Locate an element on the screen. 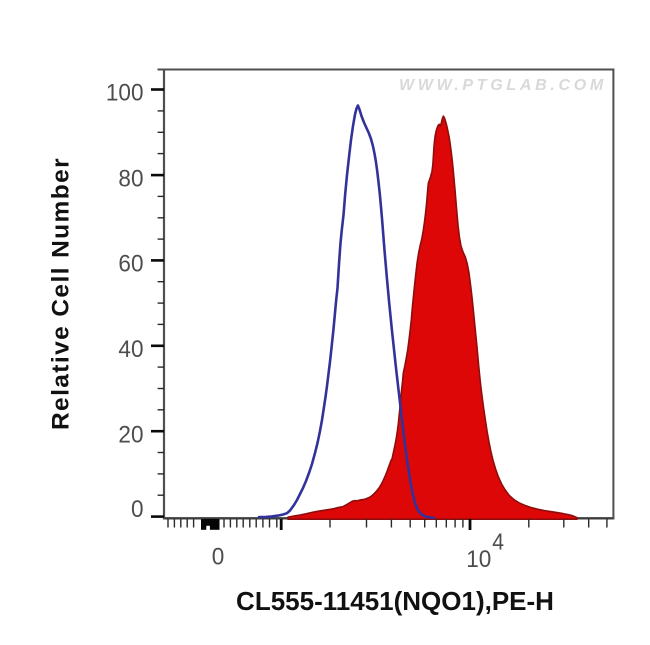 The height and width of the screenshot is (645, 650). svg-text: 4 is located at coordinates (498, 542).